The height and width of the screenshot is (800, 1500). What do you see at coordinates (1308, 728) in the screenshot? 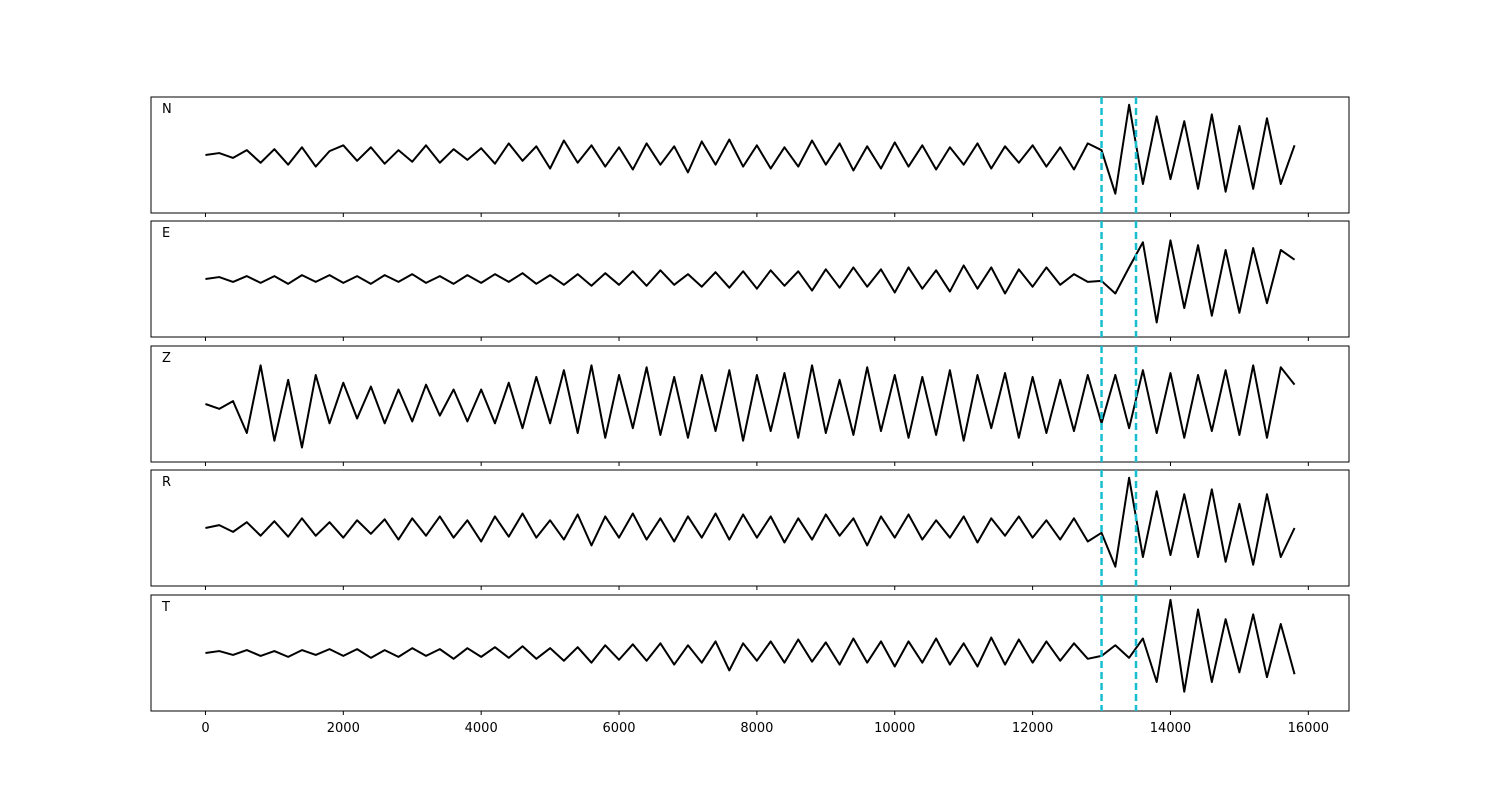
I see `x-tick-label: 16000` at bounding box center [1308, 728].